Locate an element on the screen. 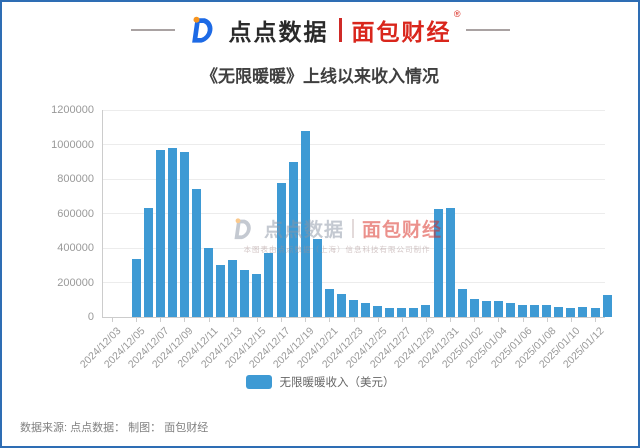 The image size is (640, 448). y-axis-label: 600000 is located at coordinates (75, 213).